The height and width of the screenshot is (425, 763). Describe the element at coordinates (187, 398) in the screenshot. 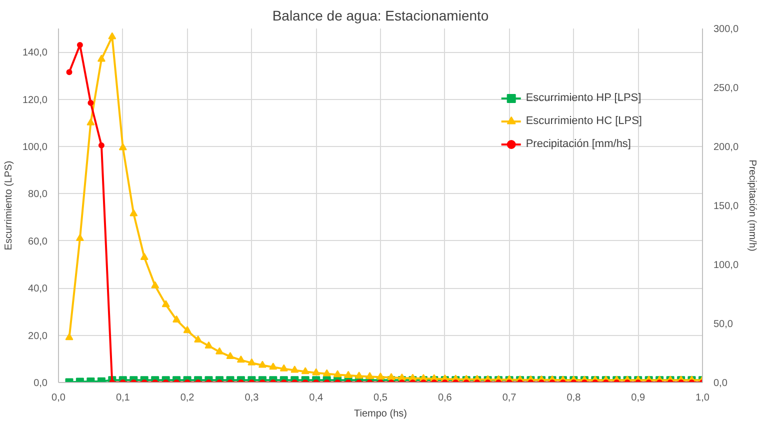

I see `x-tick-label: 0,2` at that location.